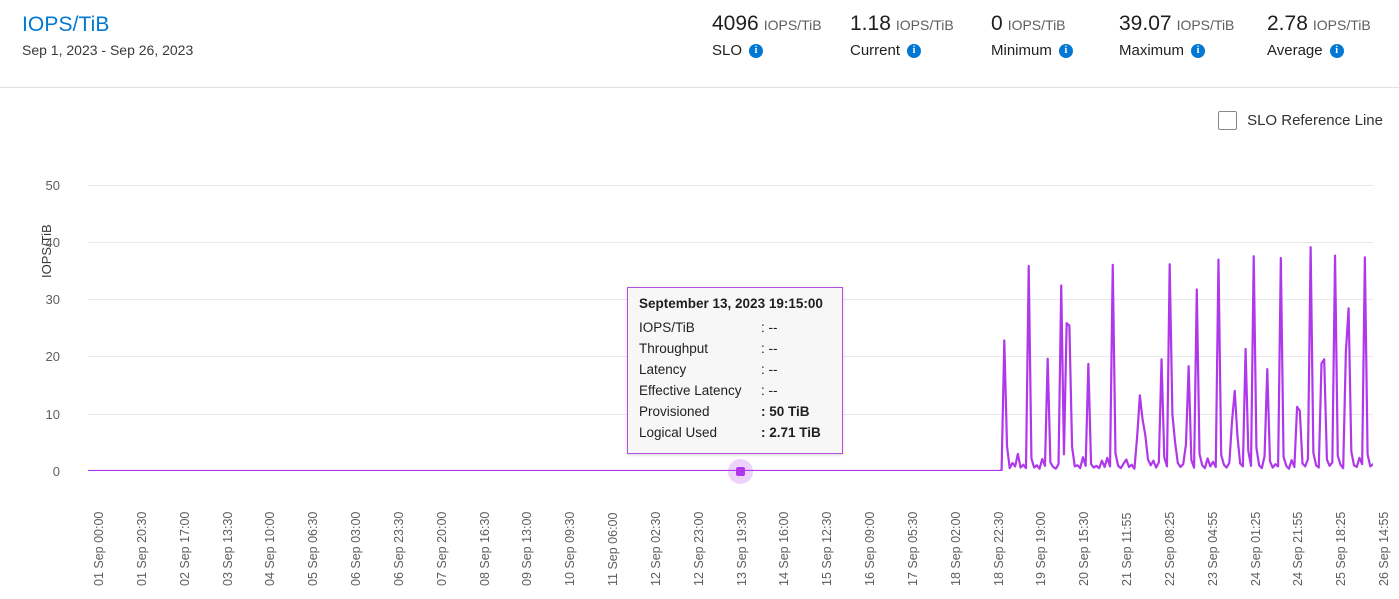 The image size is (1399, 599). I want to click on x-axis-tick-label: 22 Sep 08:25, so click(1169, 548).